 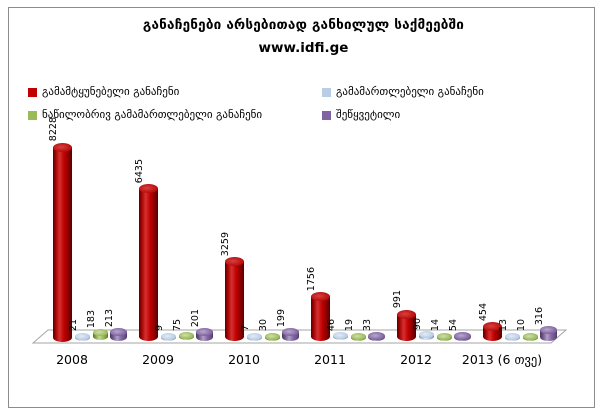 I want to click on legend-label: ნაწილობრივ გამამართლებელი განაჩენი, so click(x=152, y=114).